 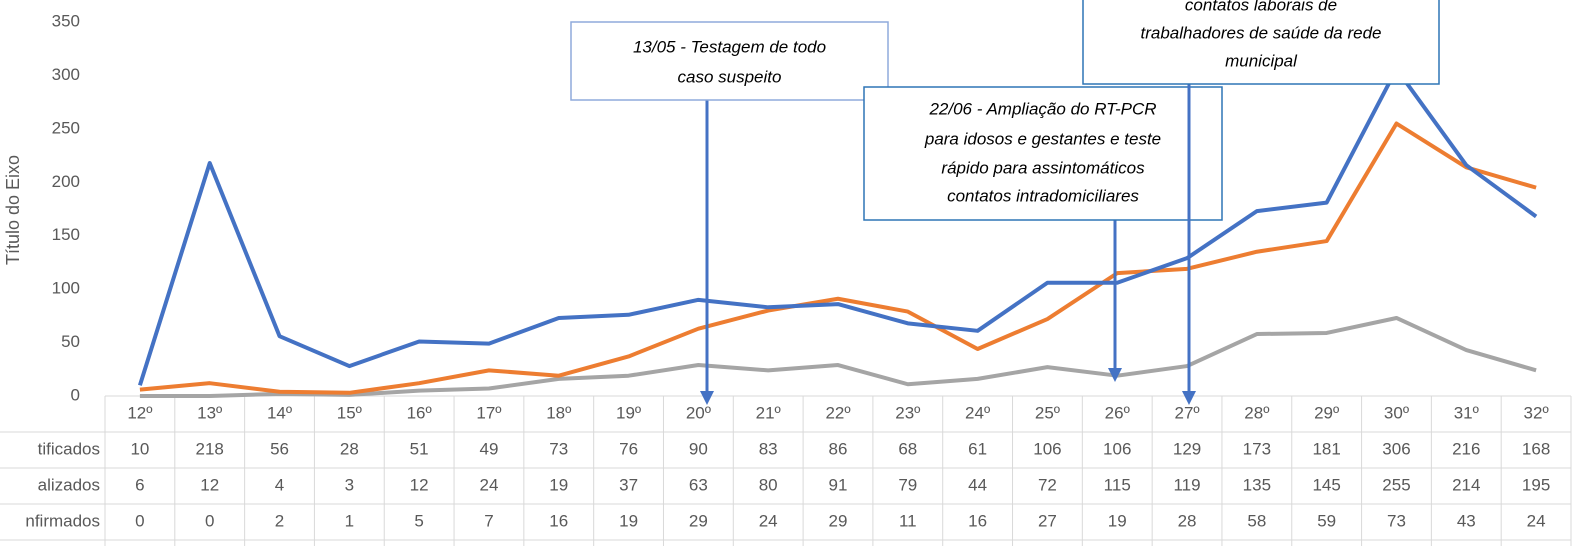 What do you see at coordinates (558, 520) in the screenshot?
I see `table-cell: 16` at bounding box center [558, 520].